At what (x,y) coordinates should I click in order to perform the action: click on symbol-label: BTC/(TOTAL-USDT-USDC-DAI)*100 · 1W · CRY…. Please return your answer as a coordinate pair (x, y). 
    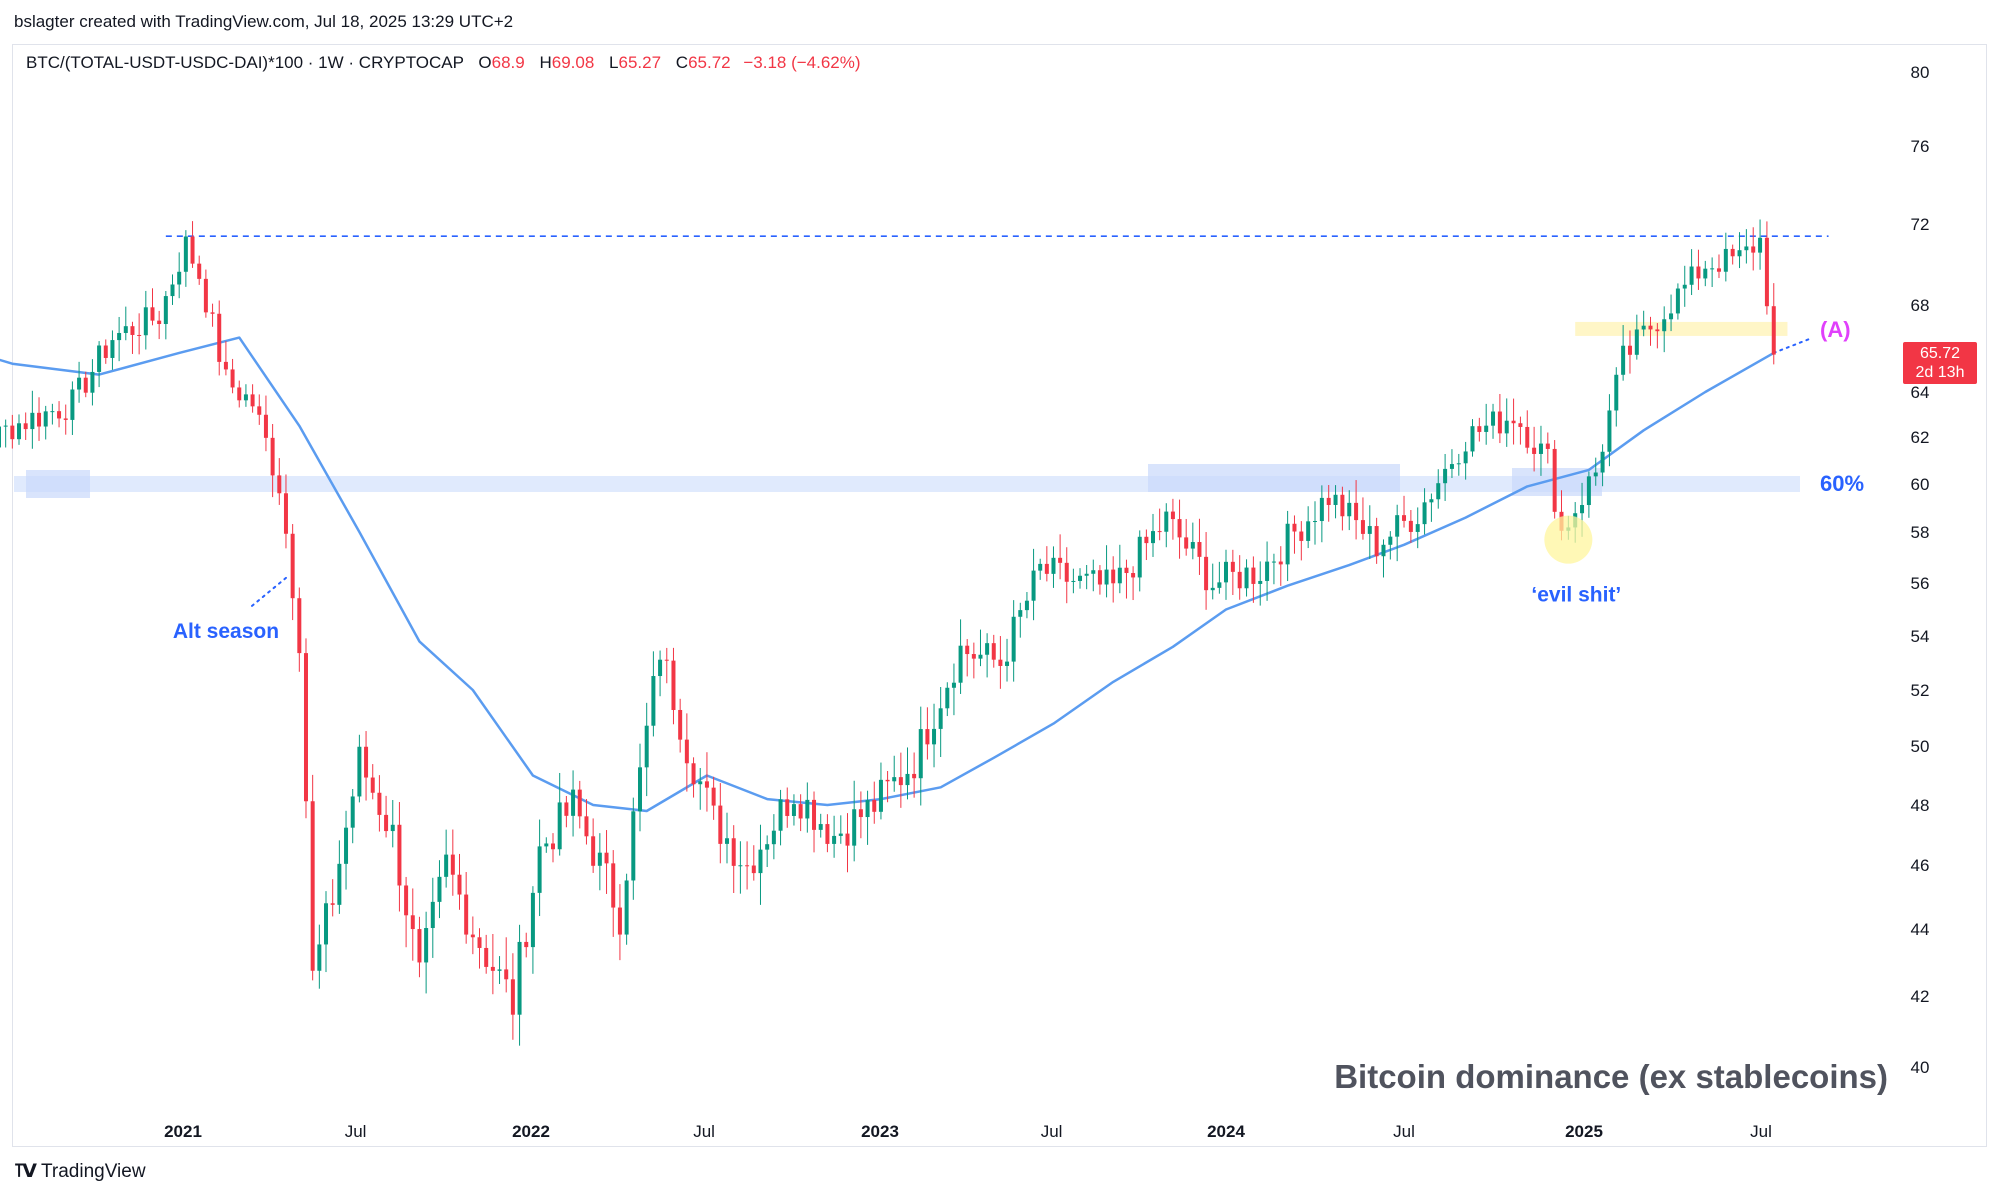
    Looking at the image, I should click on (245, 62).